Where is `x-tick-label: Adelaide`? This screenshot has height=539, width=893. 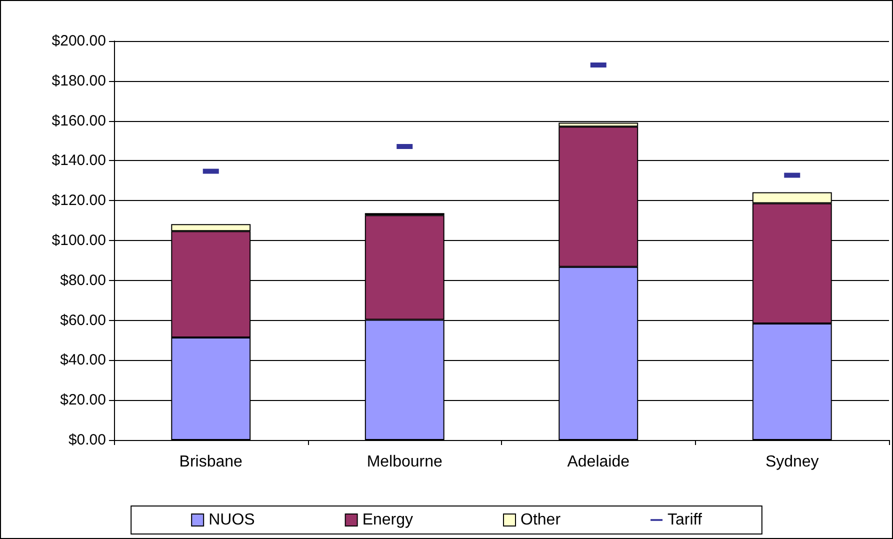
x-tick-label: Adelaide is located at coordinates (598, 462).